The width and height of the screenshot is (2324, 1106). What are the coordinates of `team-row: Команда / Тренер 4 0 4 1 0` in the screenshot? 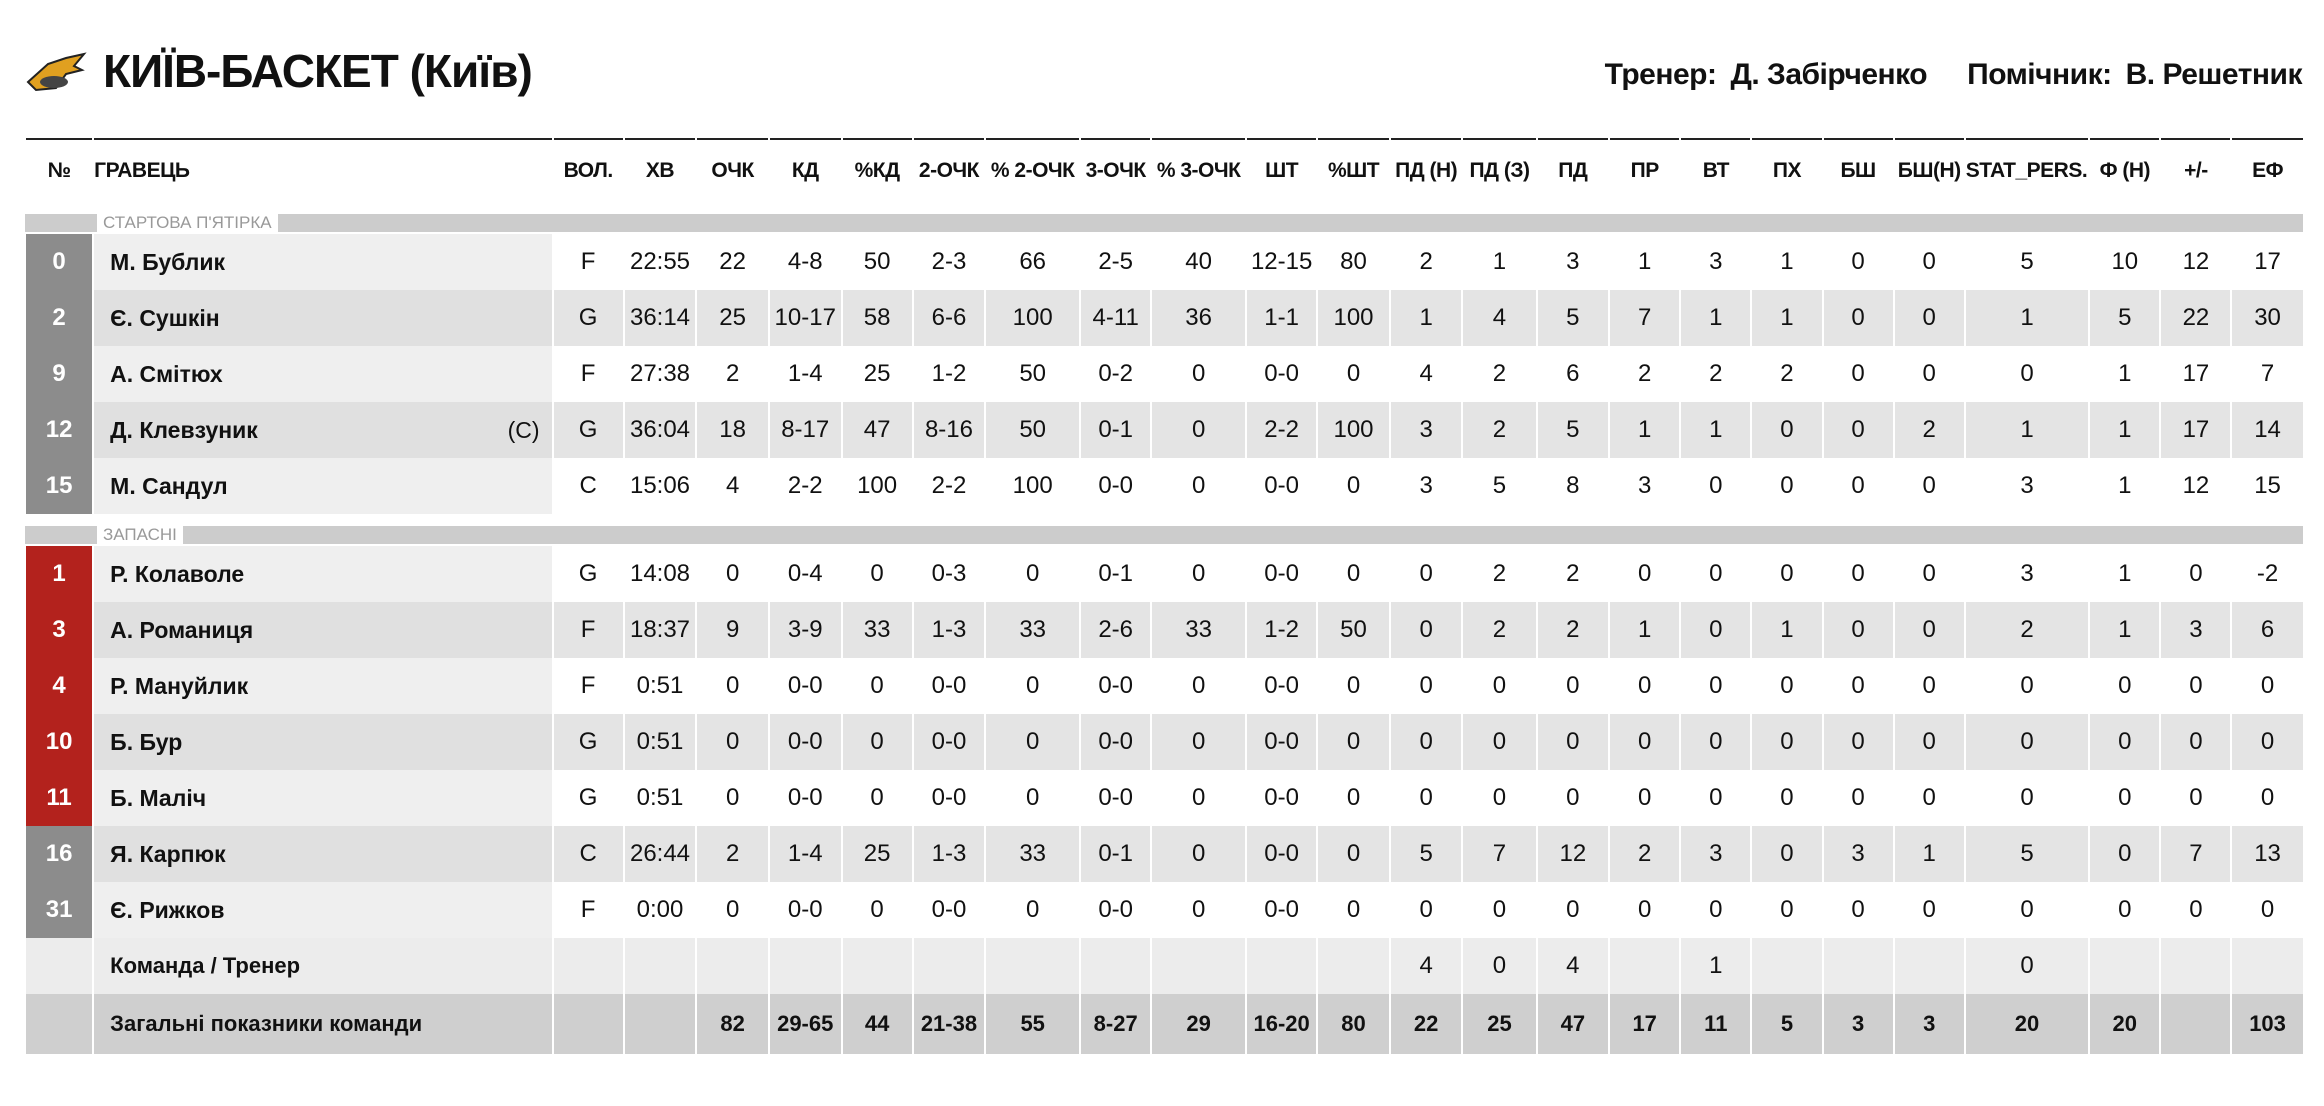 It's located at (1163, 966).